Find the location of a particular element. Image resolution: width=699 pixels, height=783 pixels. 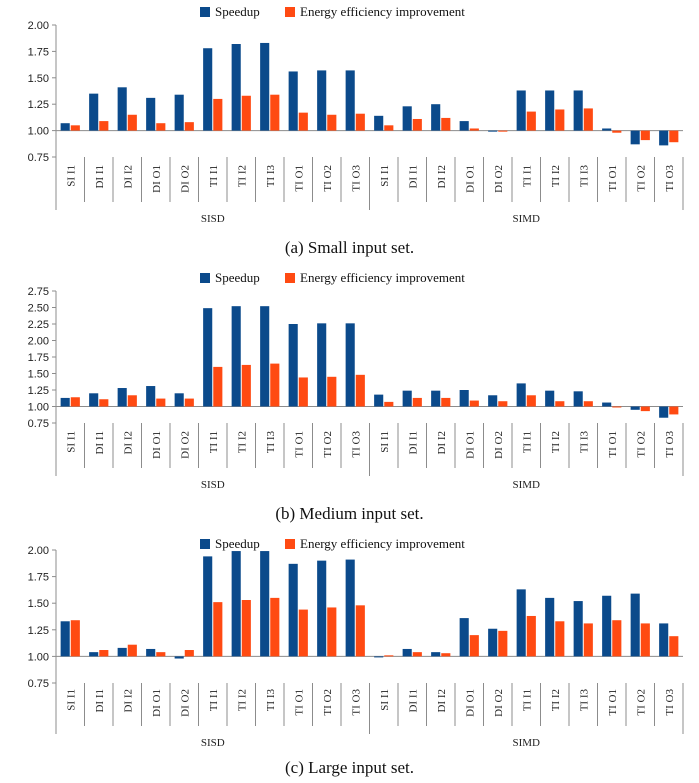

legend-label-speedup: Speedup is located at coordinates (237, 277).